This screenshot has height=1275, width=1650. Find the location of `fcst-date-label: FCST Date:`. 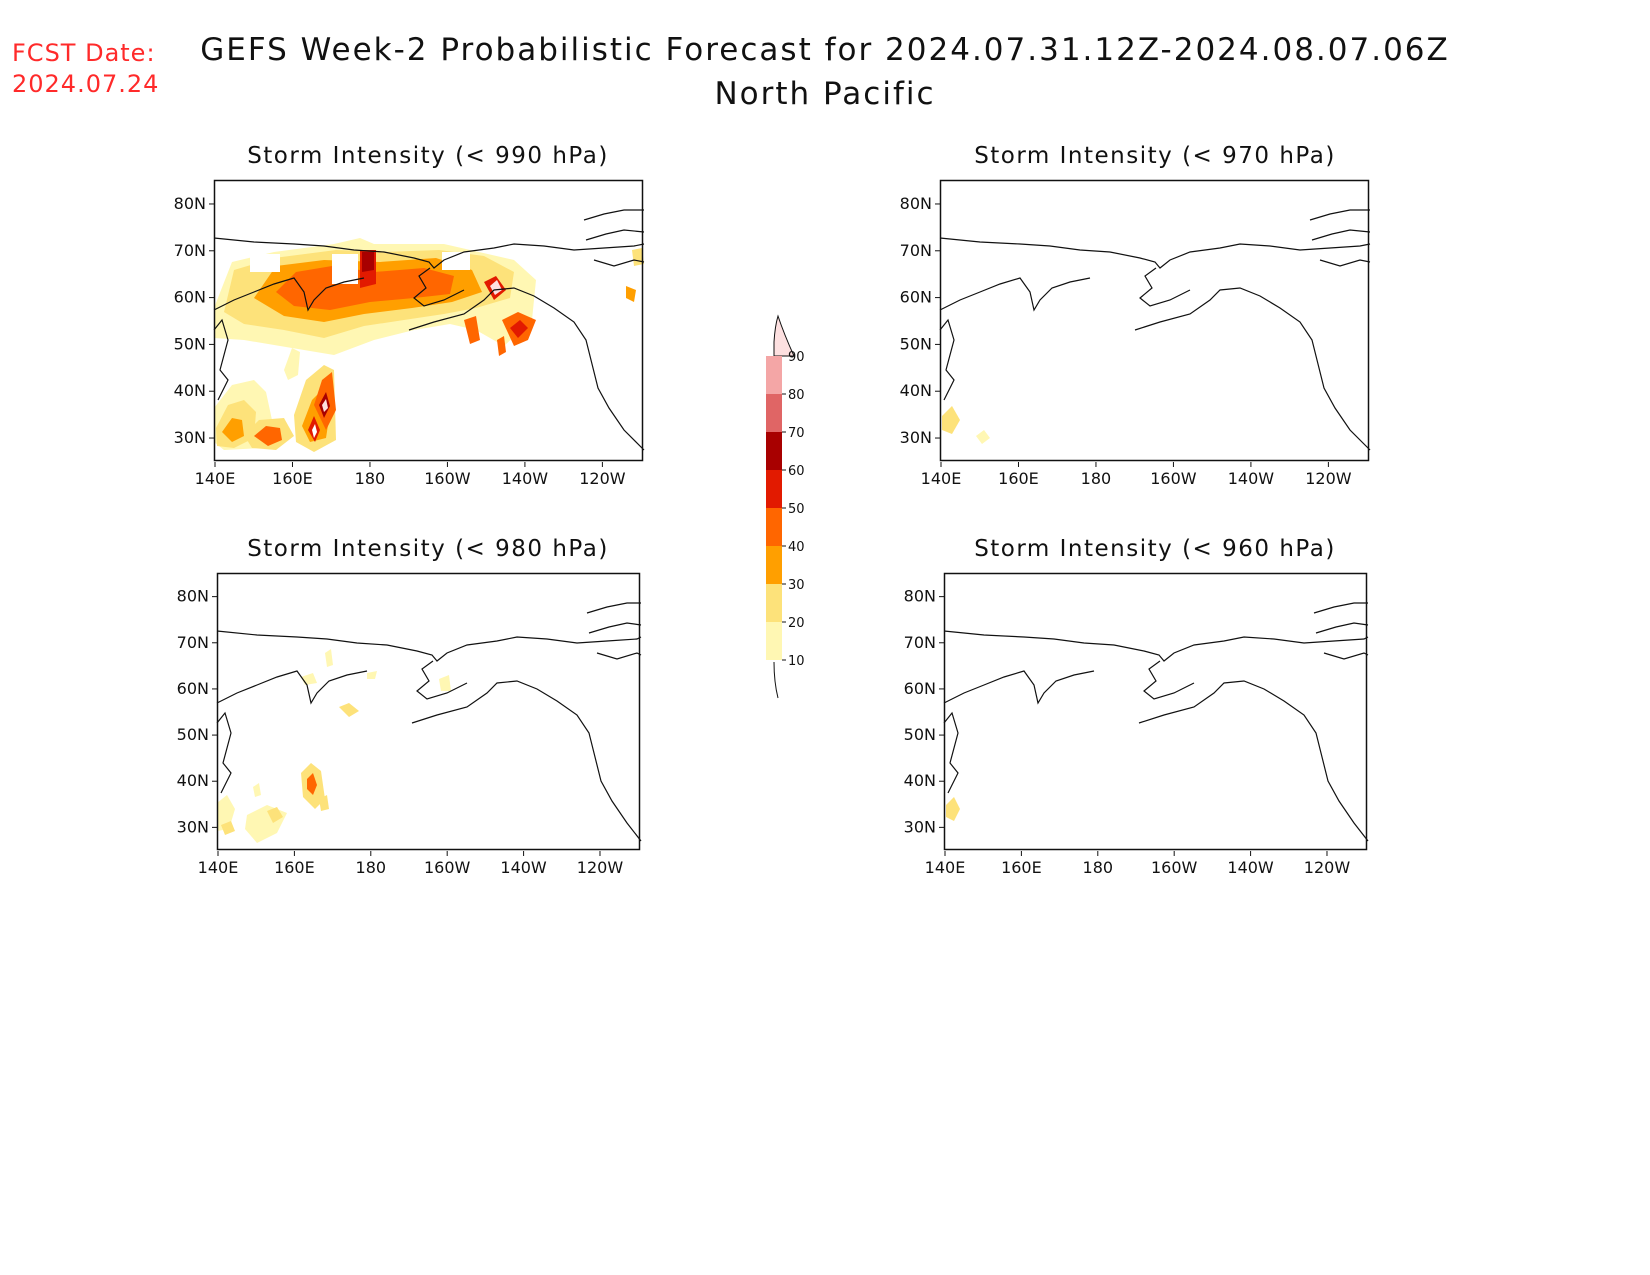

fcst-date-label: FCST Date: is located at coordinates (84, 53).